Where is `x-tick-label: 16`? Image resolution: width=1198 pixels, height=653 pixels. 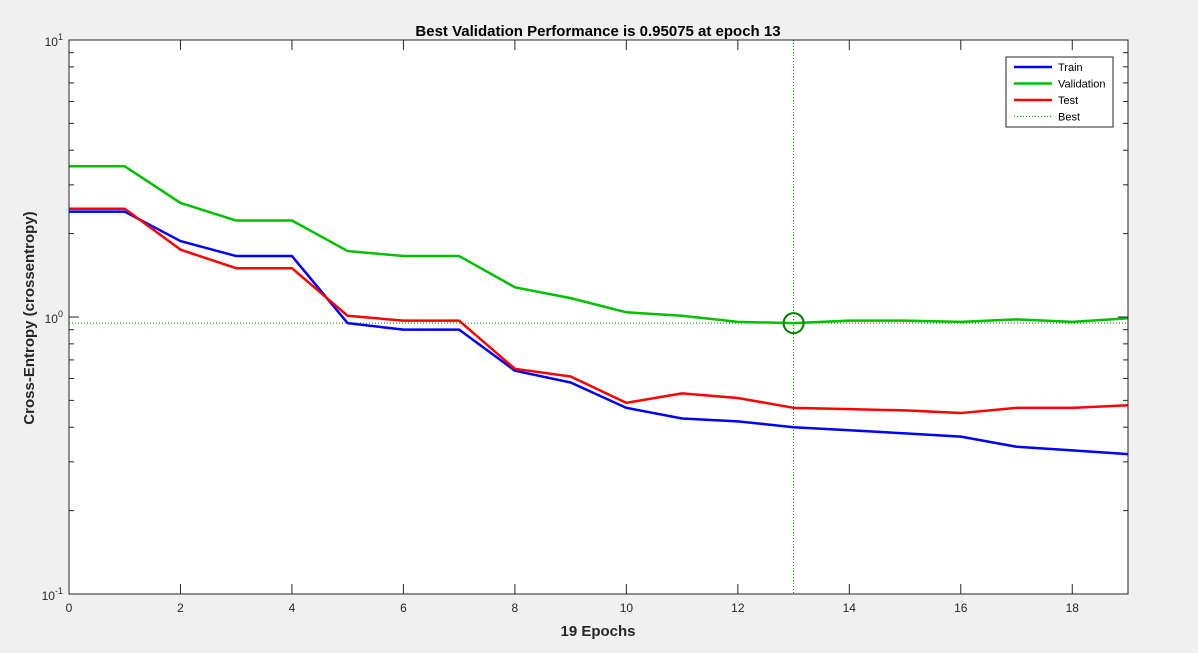 x-tick-label: 16 is located at coordinates (961, 608).